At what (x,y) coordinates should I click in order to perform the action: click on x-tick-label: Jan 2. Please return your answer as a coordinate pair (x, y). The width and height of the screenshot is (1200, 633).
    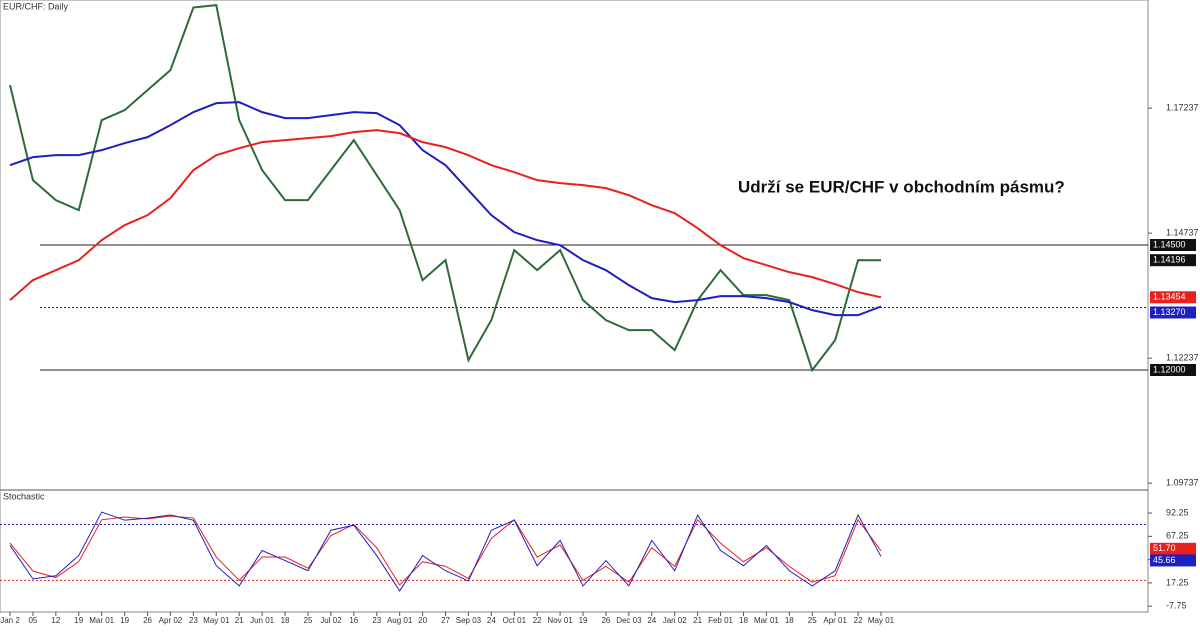
    Looking at the image, I should click on (10, 620).